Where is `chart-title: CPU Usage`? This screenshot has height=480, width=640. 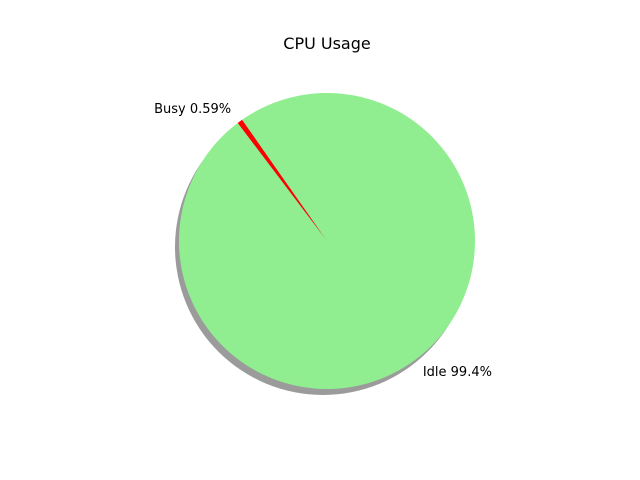 chart-title: CPU Usage is located at coordinates (326, 43).